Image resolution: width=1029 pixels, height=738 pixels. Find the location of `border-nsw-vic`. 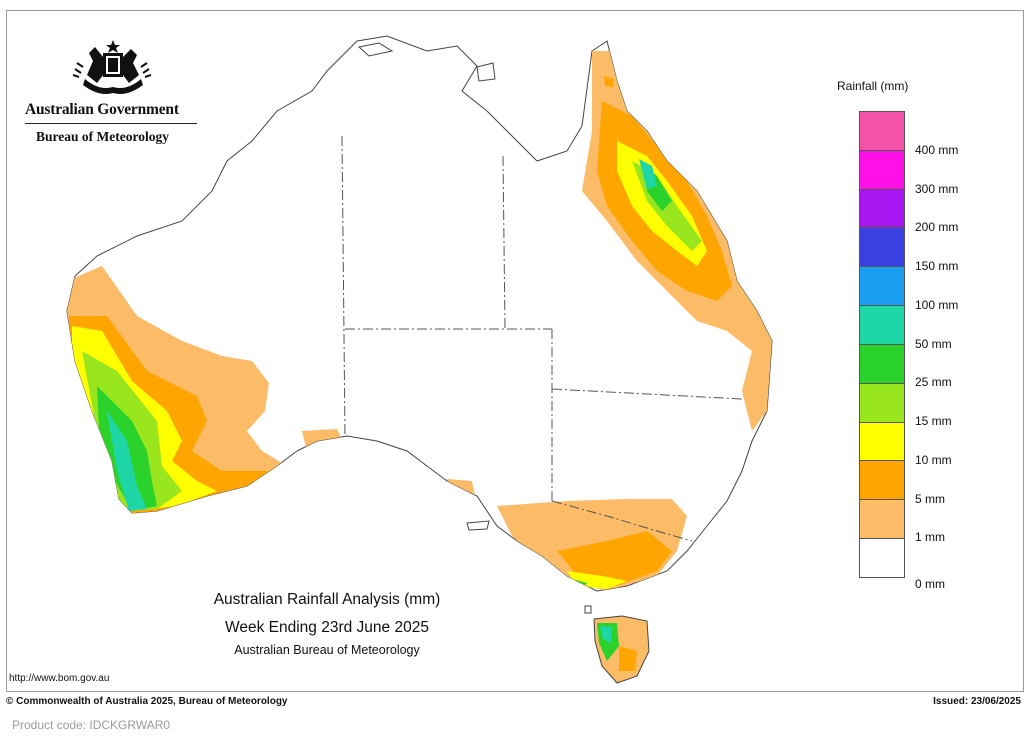

border-nsw-vic is located at coordinates (622, 521).